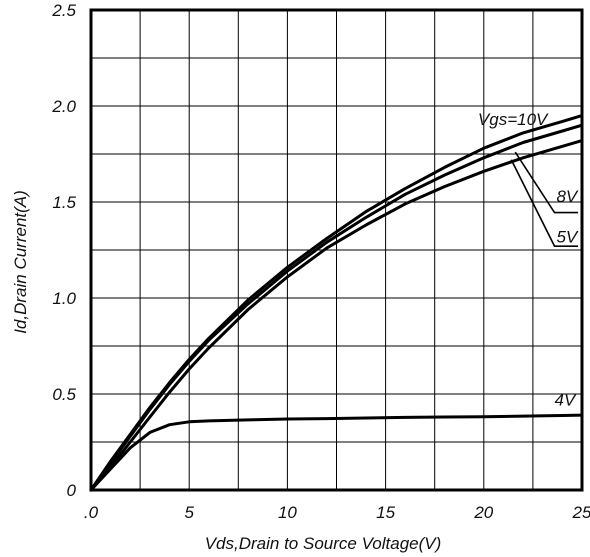 This screenshot has width=590, height=557. I want to click on leader-line-5v, so click(544, 203).